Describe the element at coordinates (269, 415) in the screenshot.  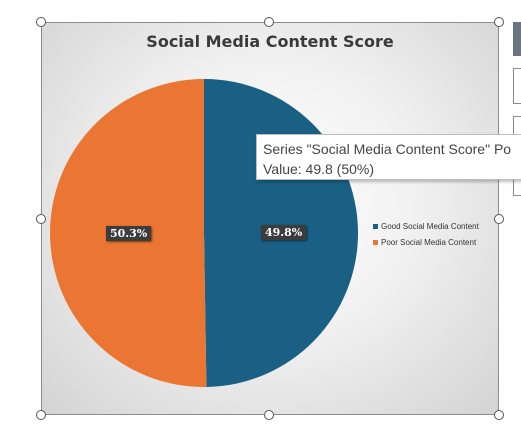
I see `resize-handle-bottom-middle` at that location.